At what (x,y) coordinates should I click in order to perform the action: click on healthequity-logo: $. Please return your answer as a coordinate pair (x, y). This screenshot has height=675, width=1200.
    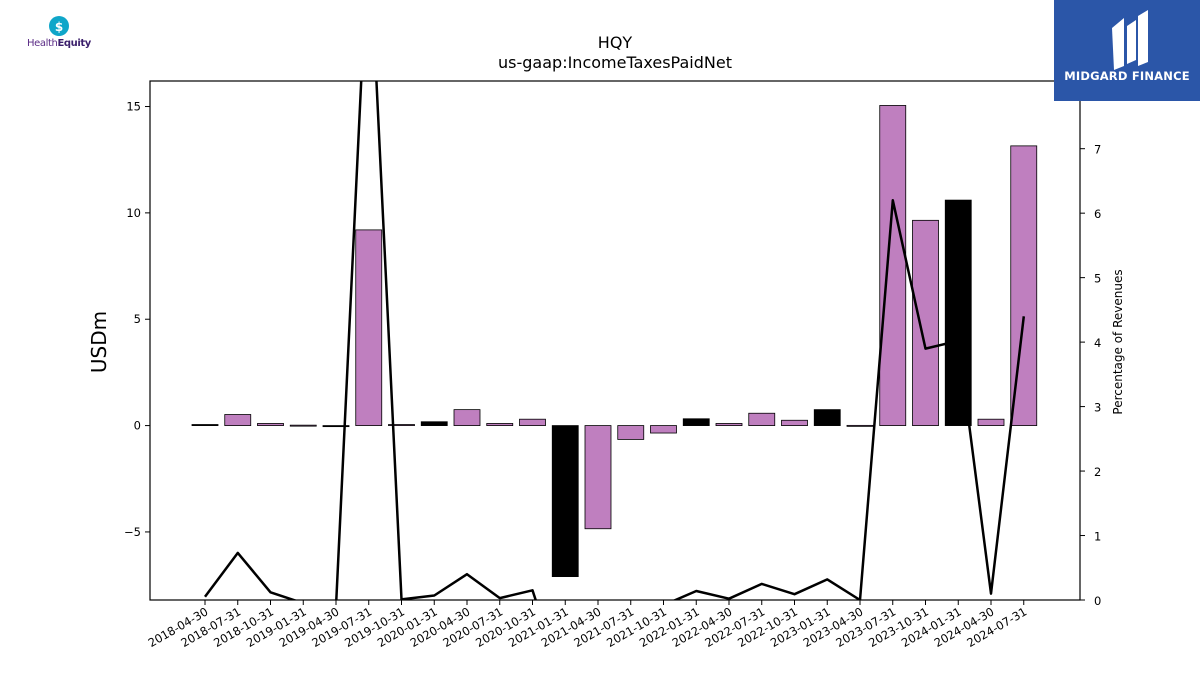
    Looking at the image, I should click on (62, 35).